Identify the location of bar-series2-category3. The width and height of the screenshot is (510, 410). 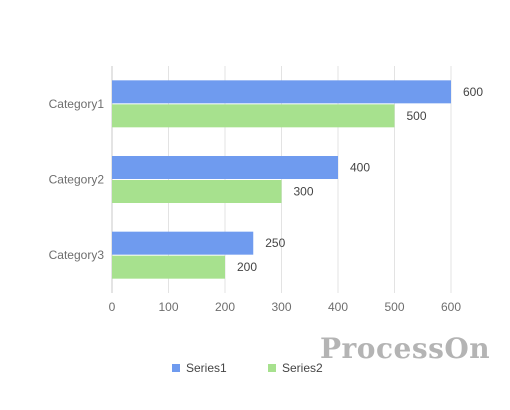
(168, 267).